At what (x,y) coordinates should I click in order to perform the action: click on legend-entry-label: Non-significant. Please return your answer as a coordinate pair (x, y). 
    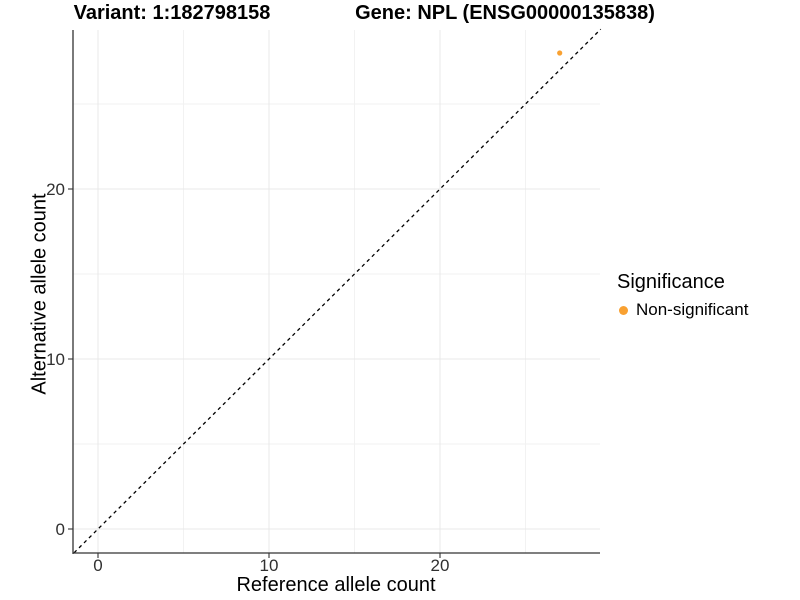
    Looking at the image, I should click on (692, 309).